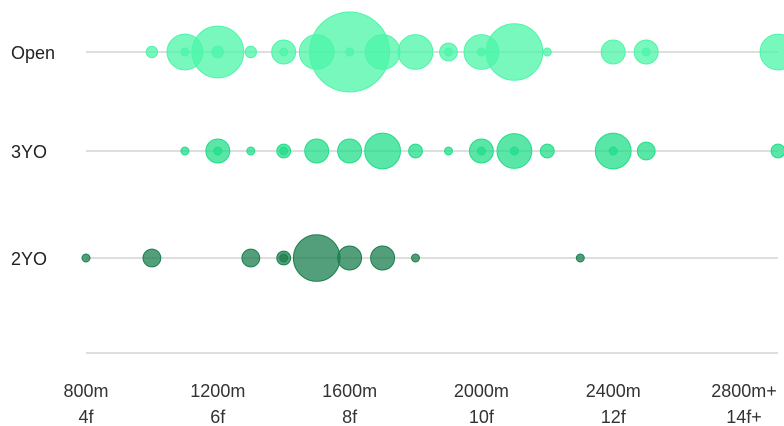  I want to click on x-tick-label-distance: 800m, so click(85, 391).